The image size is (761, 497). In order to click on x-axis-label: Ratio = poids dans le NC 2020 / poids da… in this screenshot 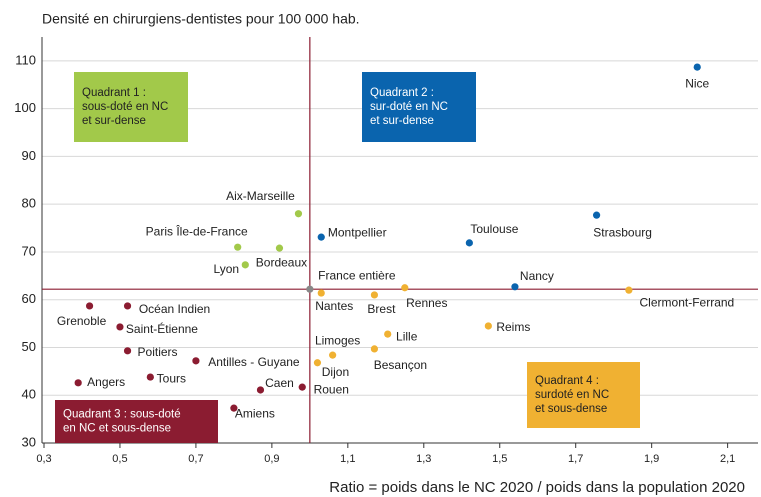, I will do `click(537, 487)`.